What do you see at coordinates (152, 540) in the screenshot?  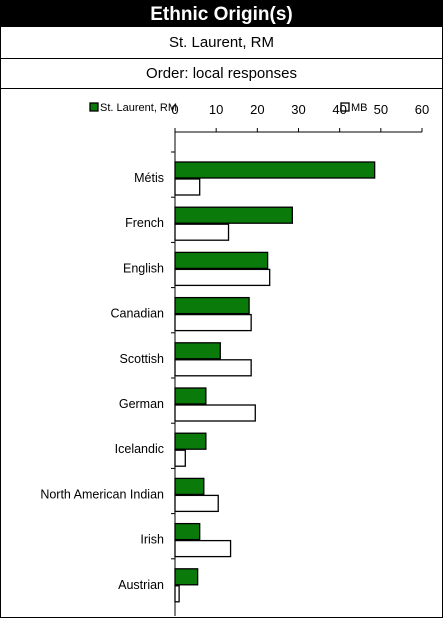 I see `category-label: Irish` at bounding box center [152, 540].